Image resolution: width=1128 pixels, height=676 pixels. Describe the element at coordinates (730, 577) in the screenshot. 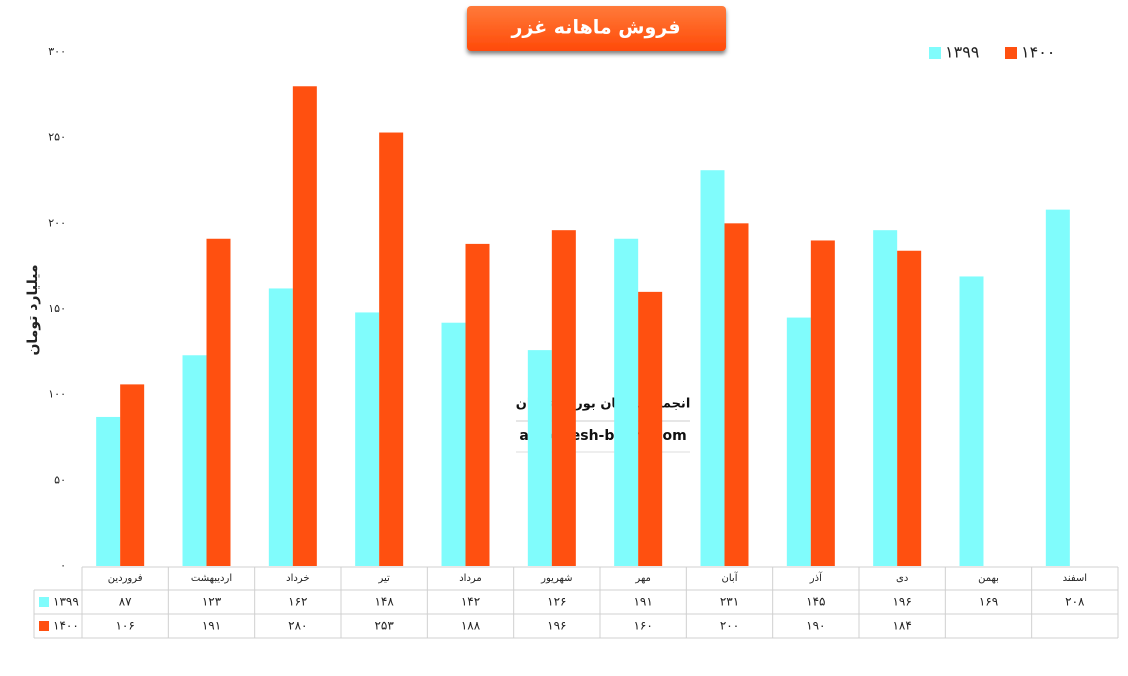

I see `x-tick-label: آبان` at that location.